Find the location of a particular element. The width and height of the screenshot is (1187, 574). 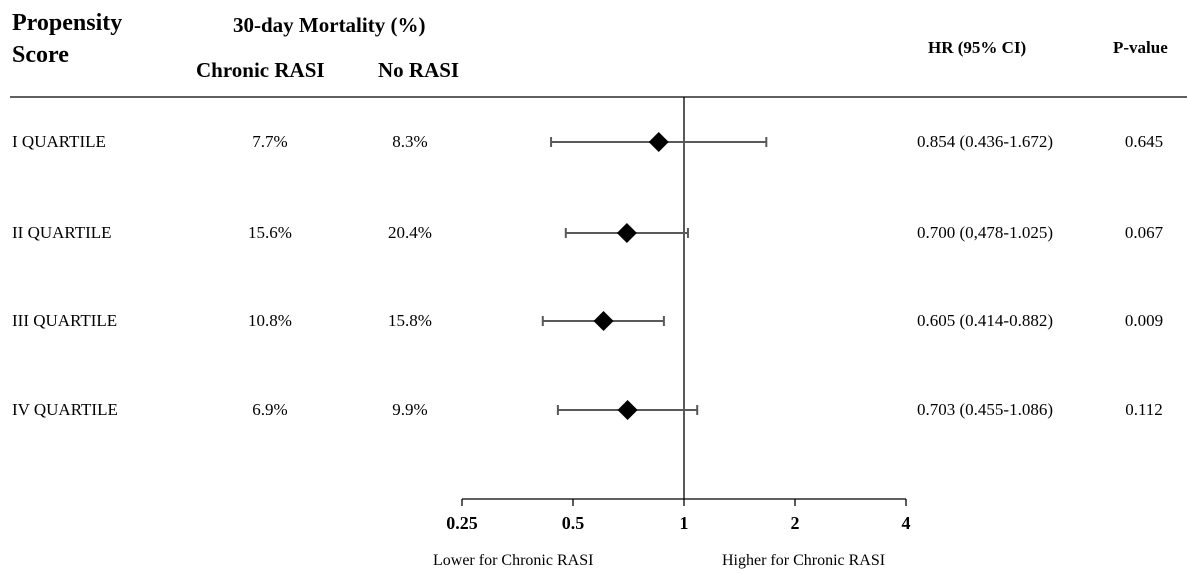

chronic-rasi-mortality: 7.7% is located at coordinates (270, 141).